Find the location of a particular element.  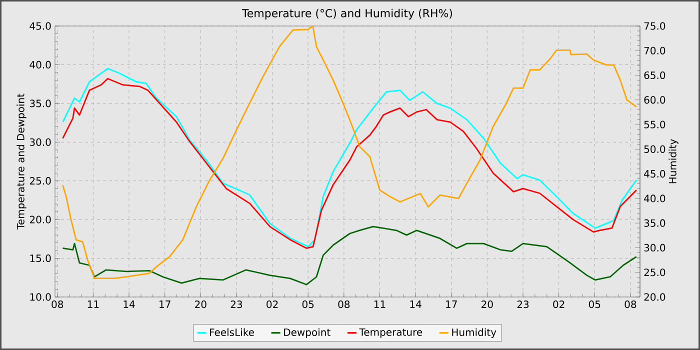

y-tick-label: 10.0 is located at coordinates (40, 297).